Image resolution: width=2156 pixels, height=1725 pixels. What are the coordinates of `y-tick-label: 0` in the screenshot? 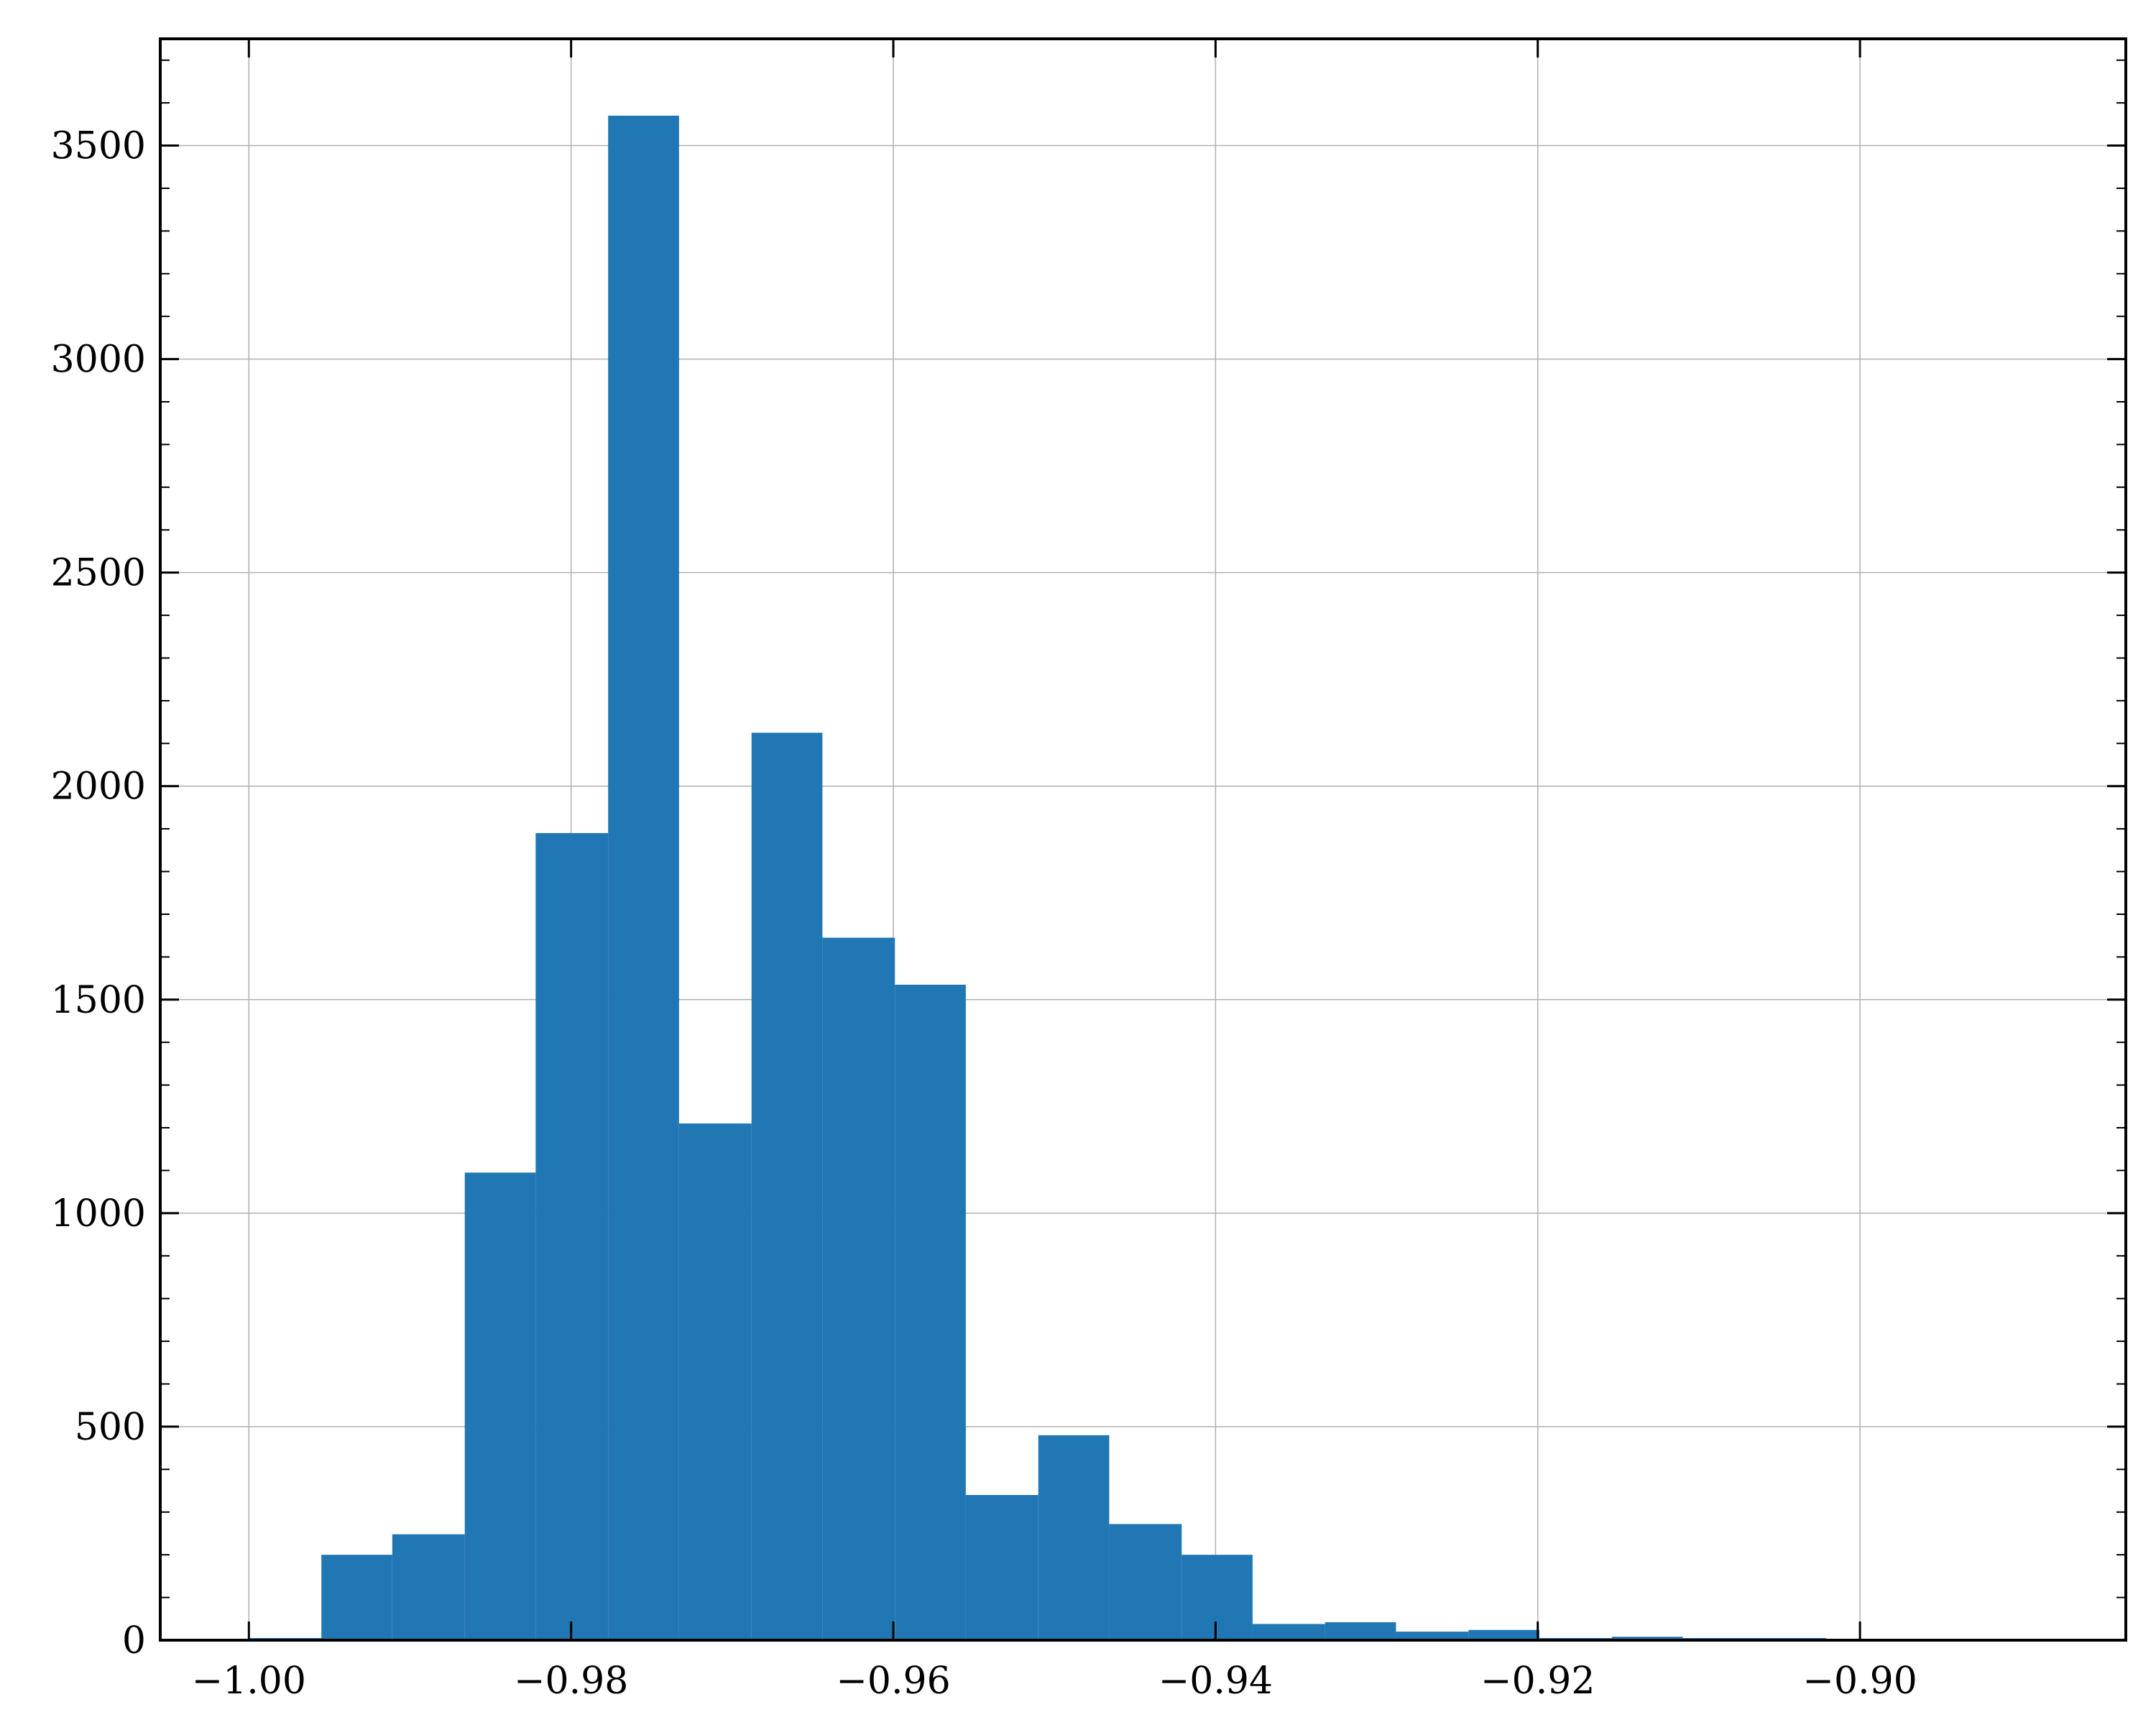 It's located at (134, 1640).